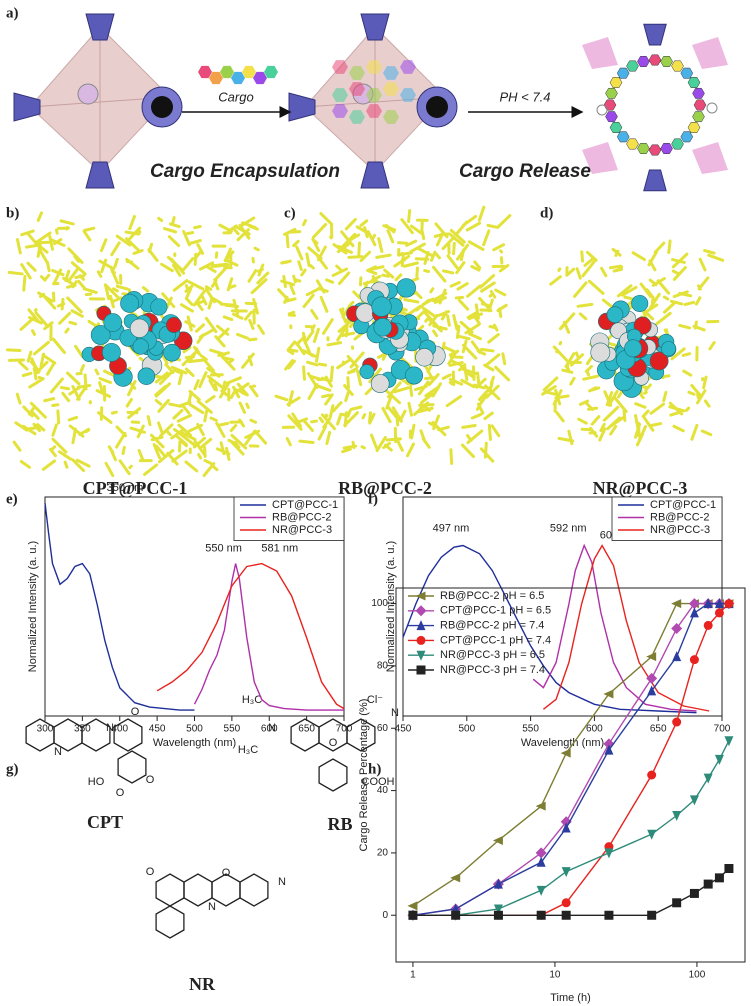 This screenshot has width=751, height=1006. I want to click on annotation: 581 nm, so click(279, 549).